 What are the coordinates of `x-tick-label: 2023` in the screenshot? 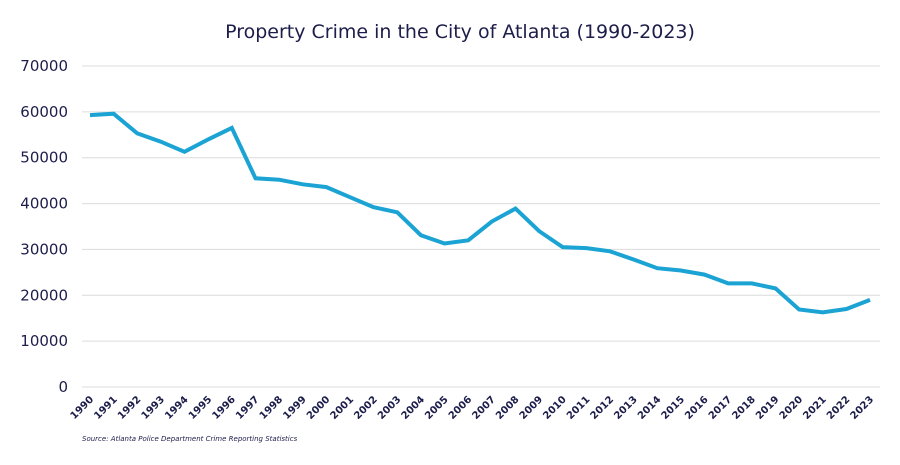 It's located at (862, 407).